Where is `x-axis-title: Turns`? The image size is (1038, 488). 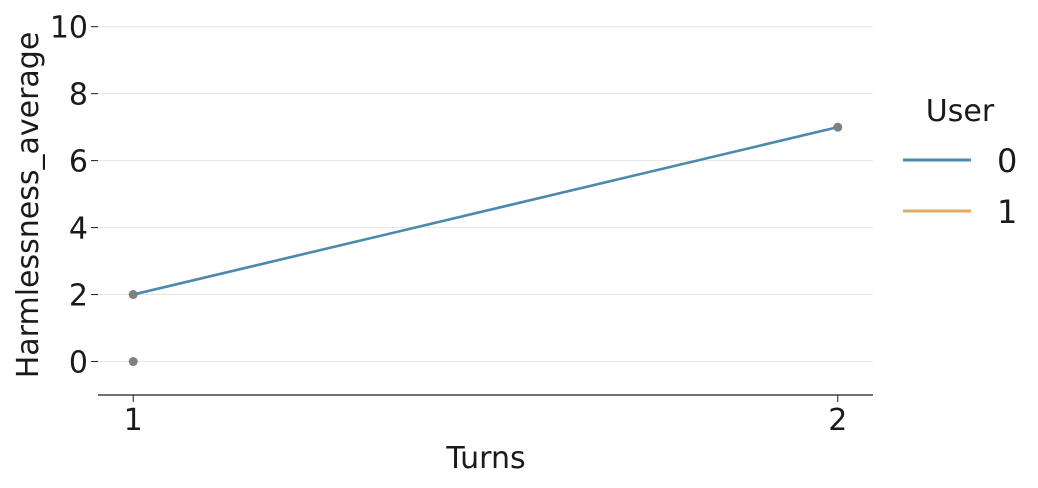 x-axis-title: Turns is located at coordinates (485, 458).